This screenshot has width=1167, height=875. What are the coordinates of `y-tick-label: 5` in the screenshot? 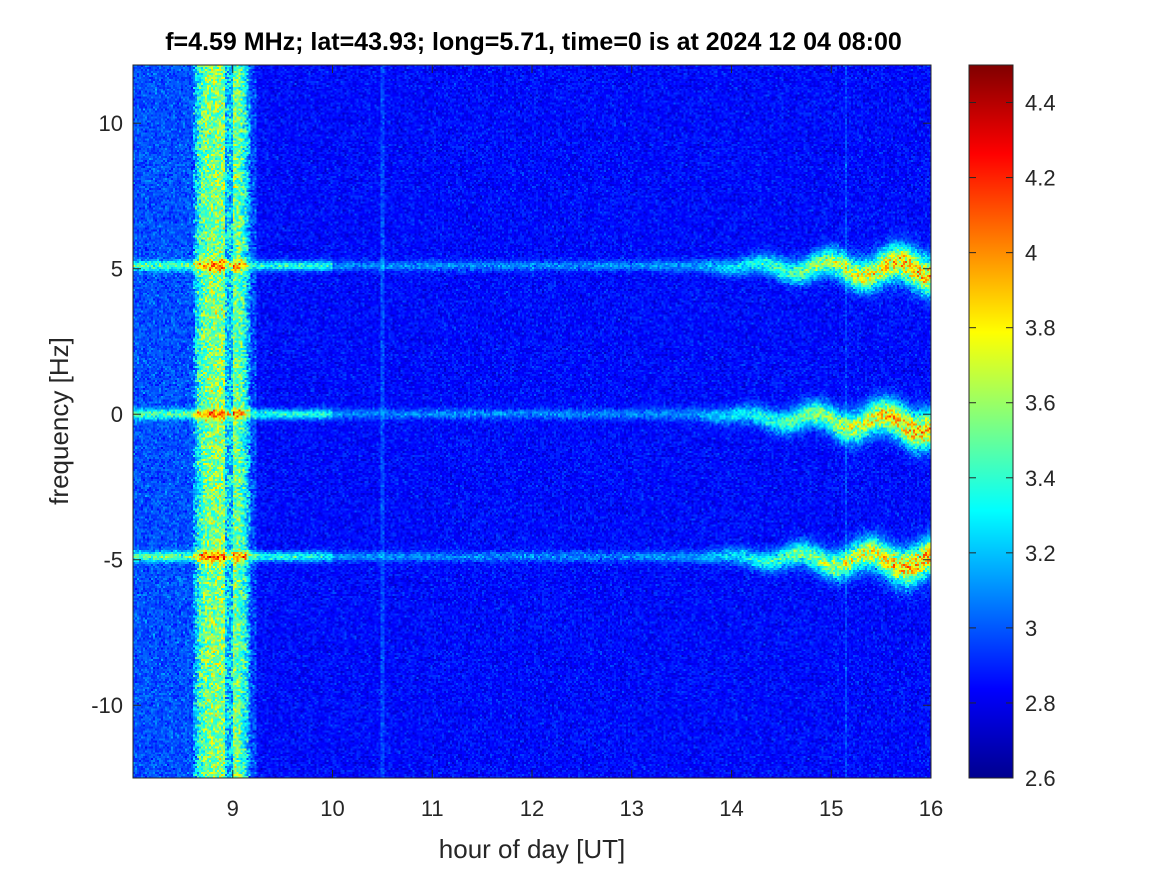 It's located at (117, 269).